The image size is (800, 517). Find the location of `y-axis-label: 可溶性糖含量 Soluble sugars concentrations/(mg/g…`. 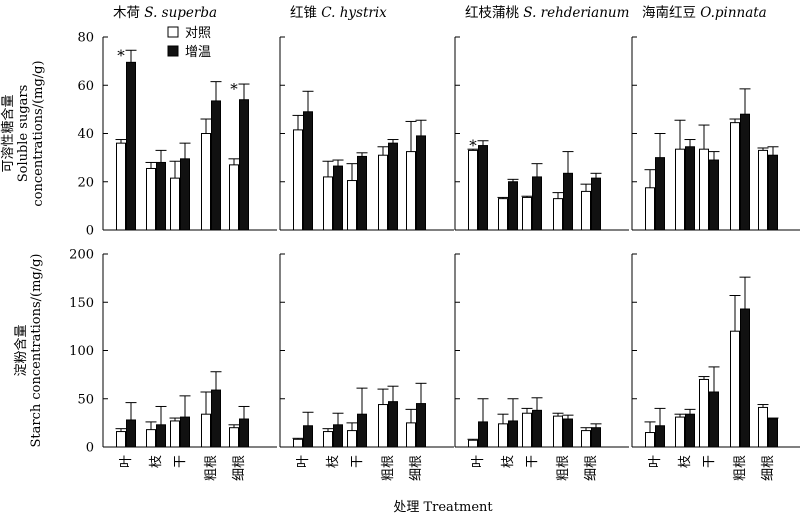

y-axis-label: 可溶性糖含量 Soluble sugars concentrations/(mg/g… is located at coordinates (23, 133).